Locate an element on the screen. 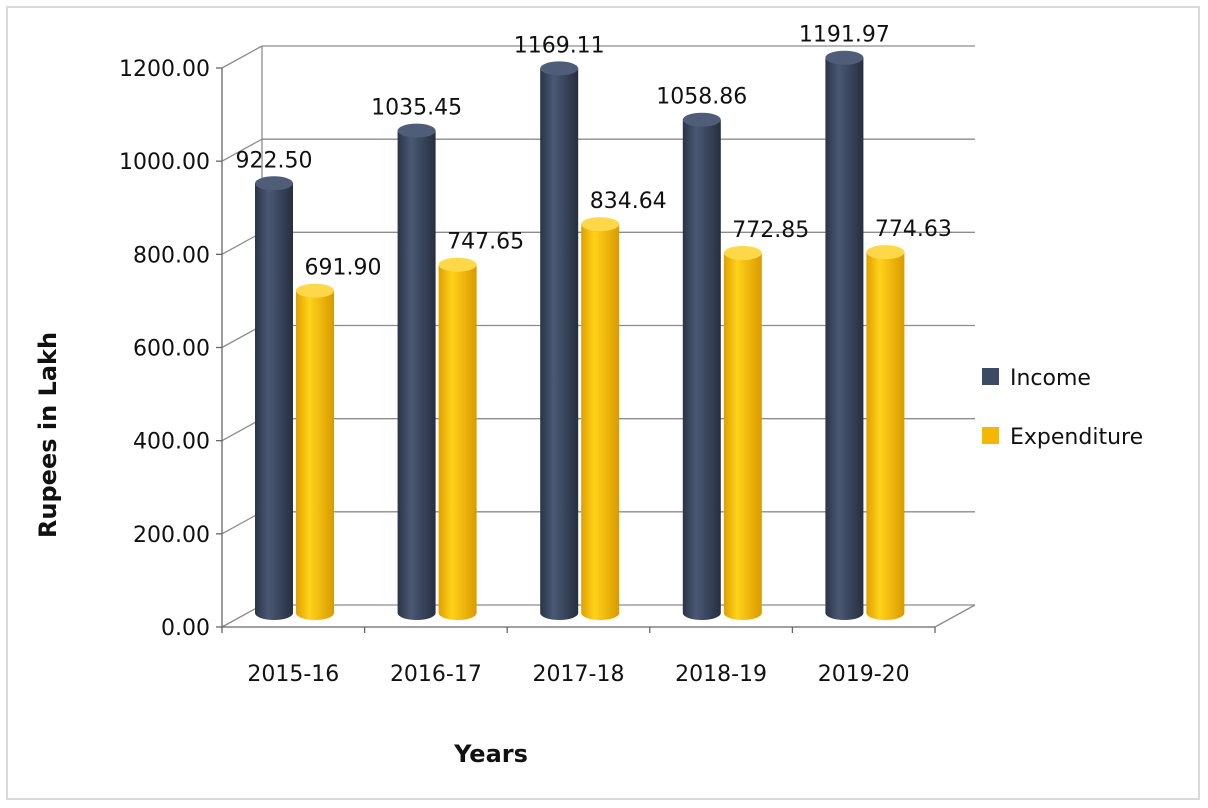 Image resolution: width=1208 pixels, height=808 pixels. y-tick-label: 400.00 is located at coordinates (171, 442).